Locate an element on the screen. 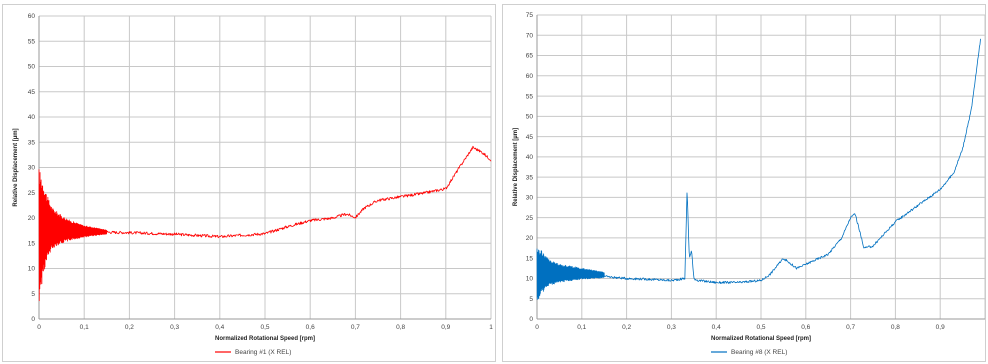 The height and width of the screenshot is (364, 988). legend-label: Bearing #8 (X REL) is located at coordinates (759, 352).